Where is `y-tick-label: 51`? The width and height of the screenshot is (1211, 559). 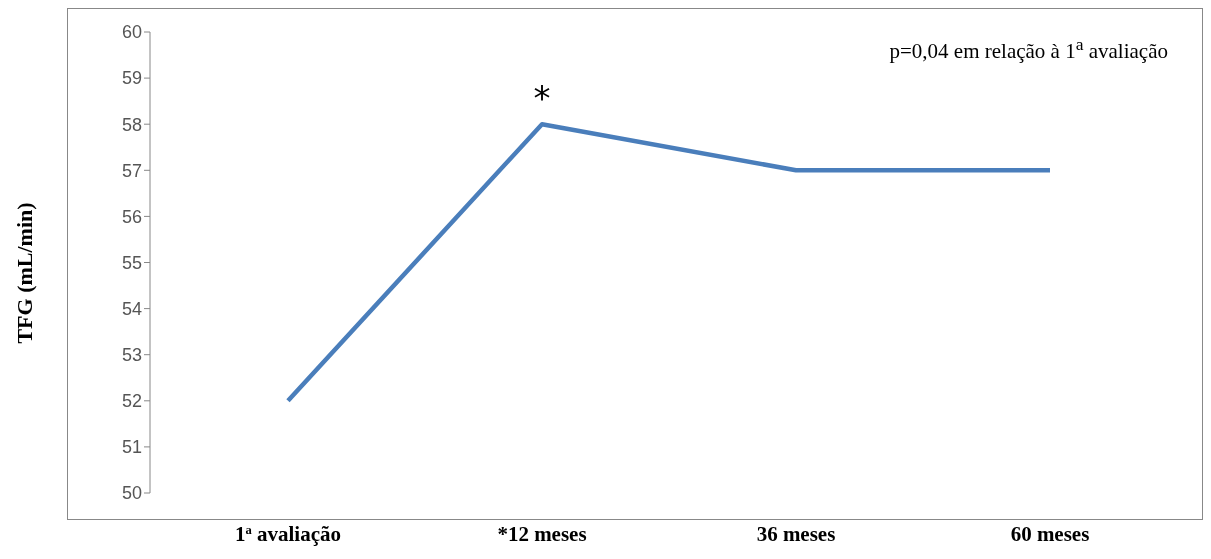
y-tick-label: 51 is located at coordinates (131, 447).